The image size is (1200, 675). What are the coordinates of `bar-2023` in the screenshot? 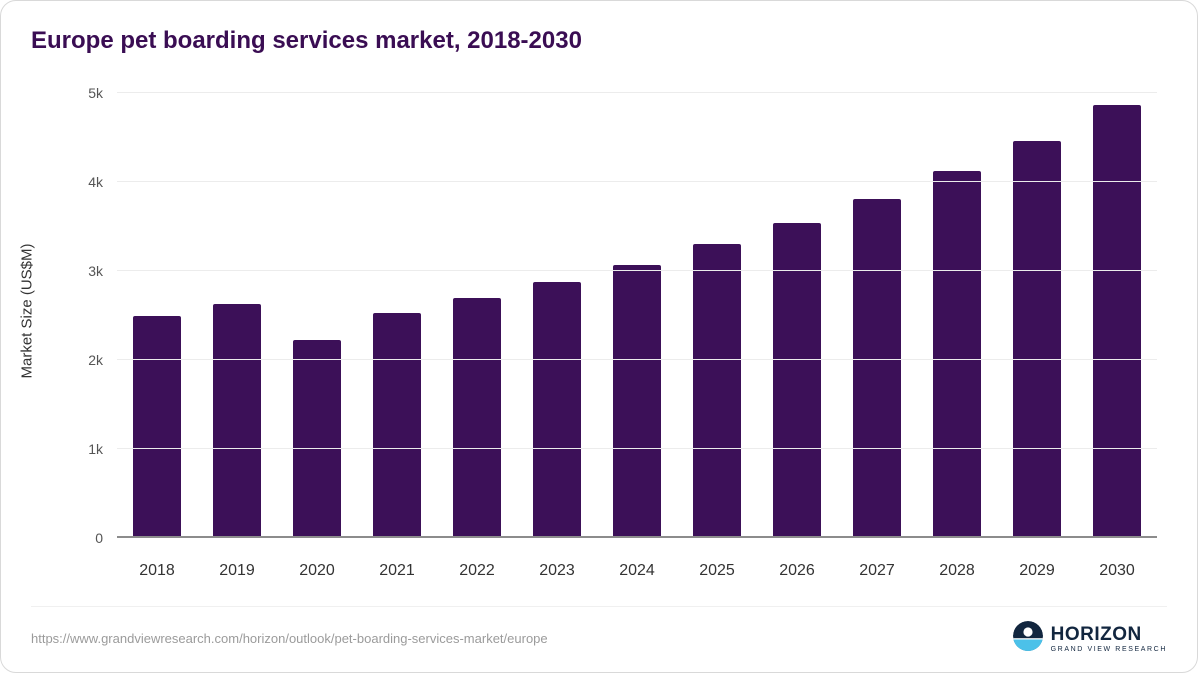 It's located at (557, 409).